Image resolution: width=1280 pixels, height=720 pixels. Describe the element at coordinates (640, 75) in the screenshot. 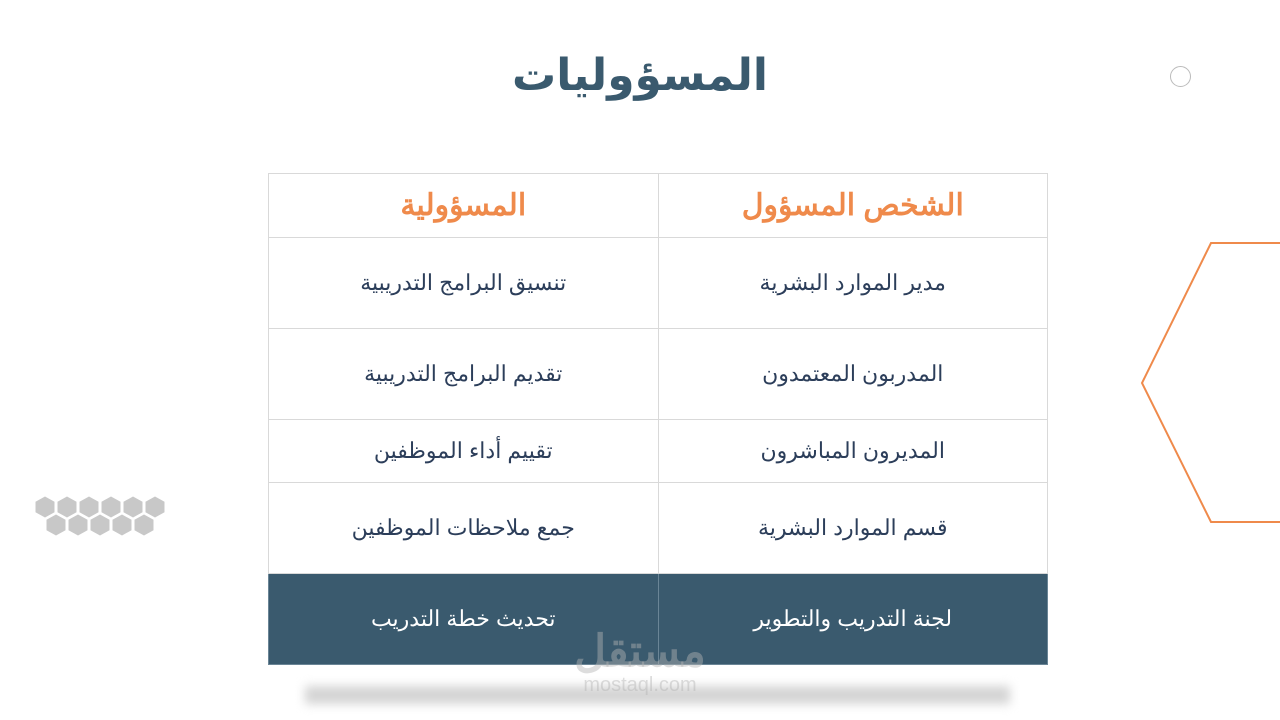

I see `slide-title: المسؤوليات` at that location.